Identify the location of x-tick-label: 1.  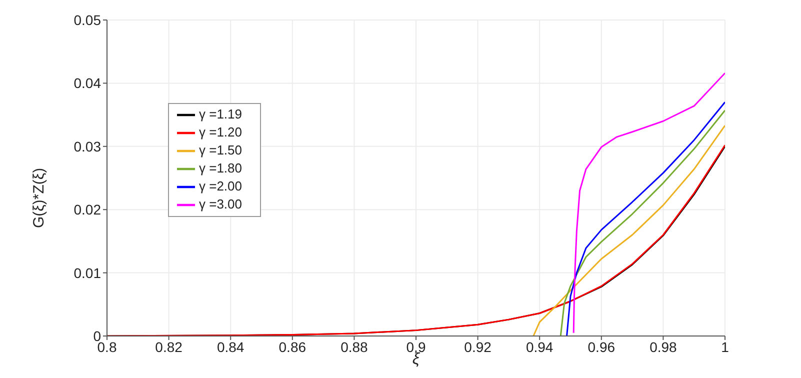
(725, 346).